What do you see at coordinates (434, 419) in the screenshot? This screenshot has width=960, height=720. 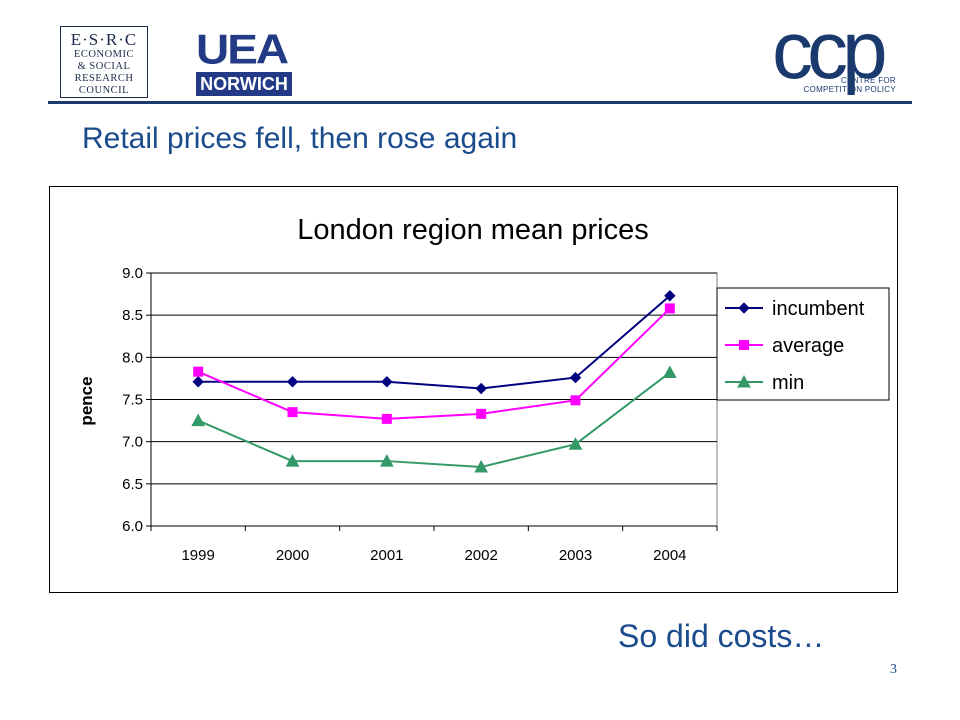 I see `series-line-min` at bounding box center [434, 419].